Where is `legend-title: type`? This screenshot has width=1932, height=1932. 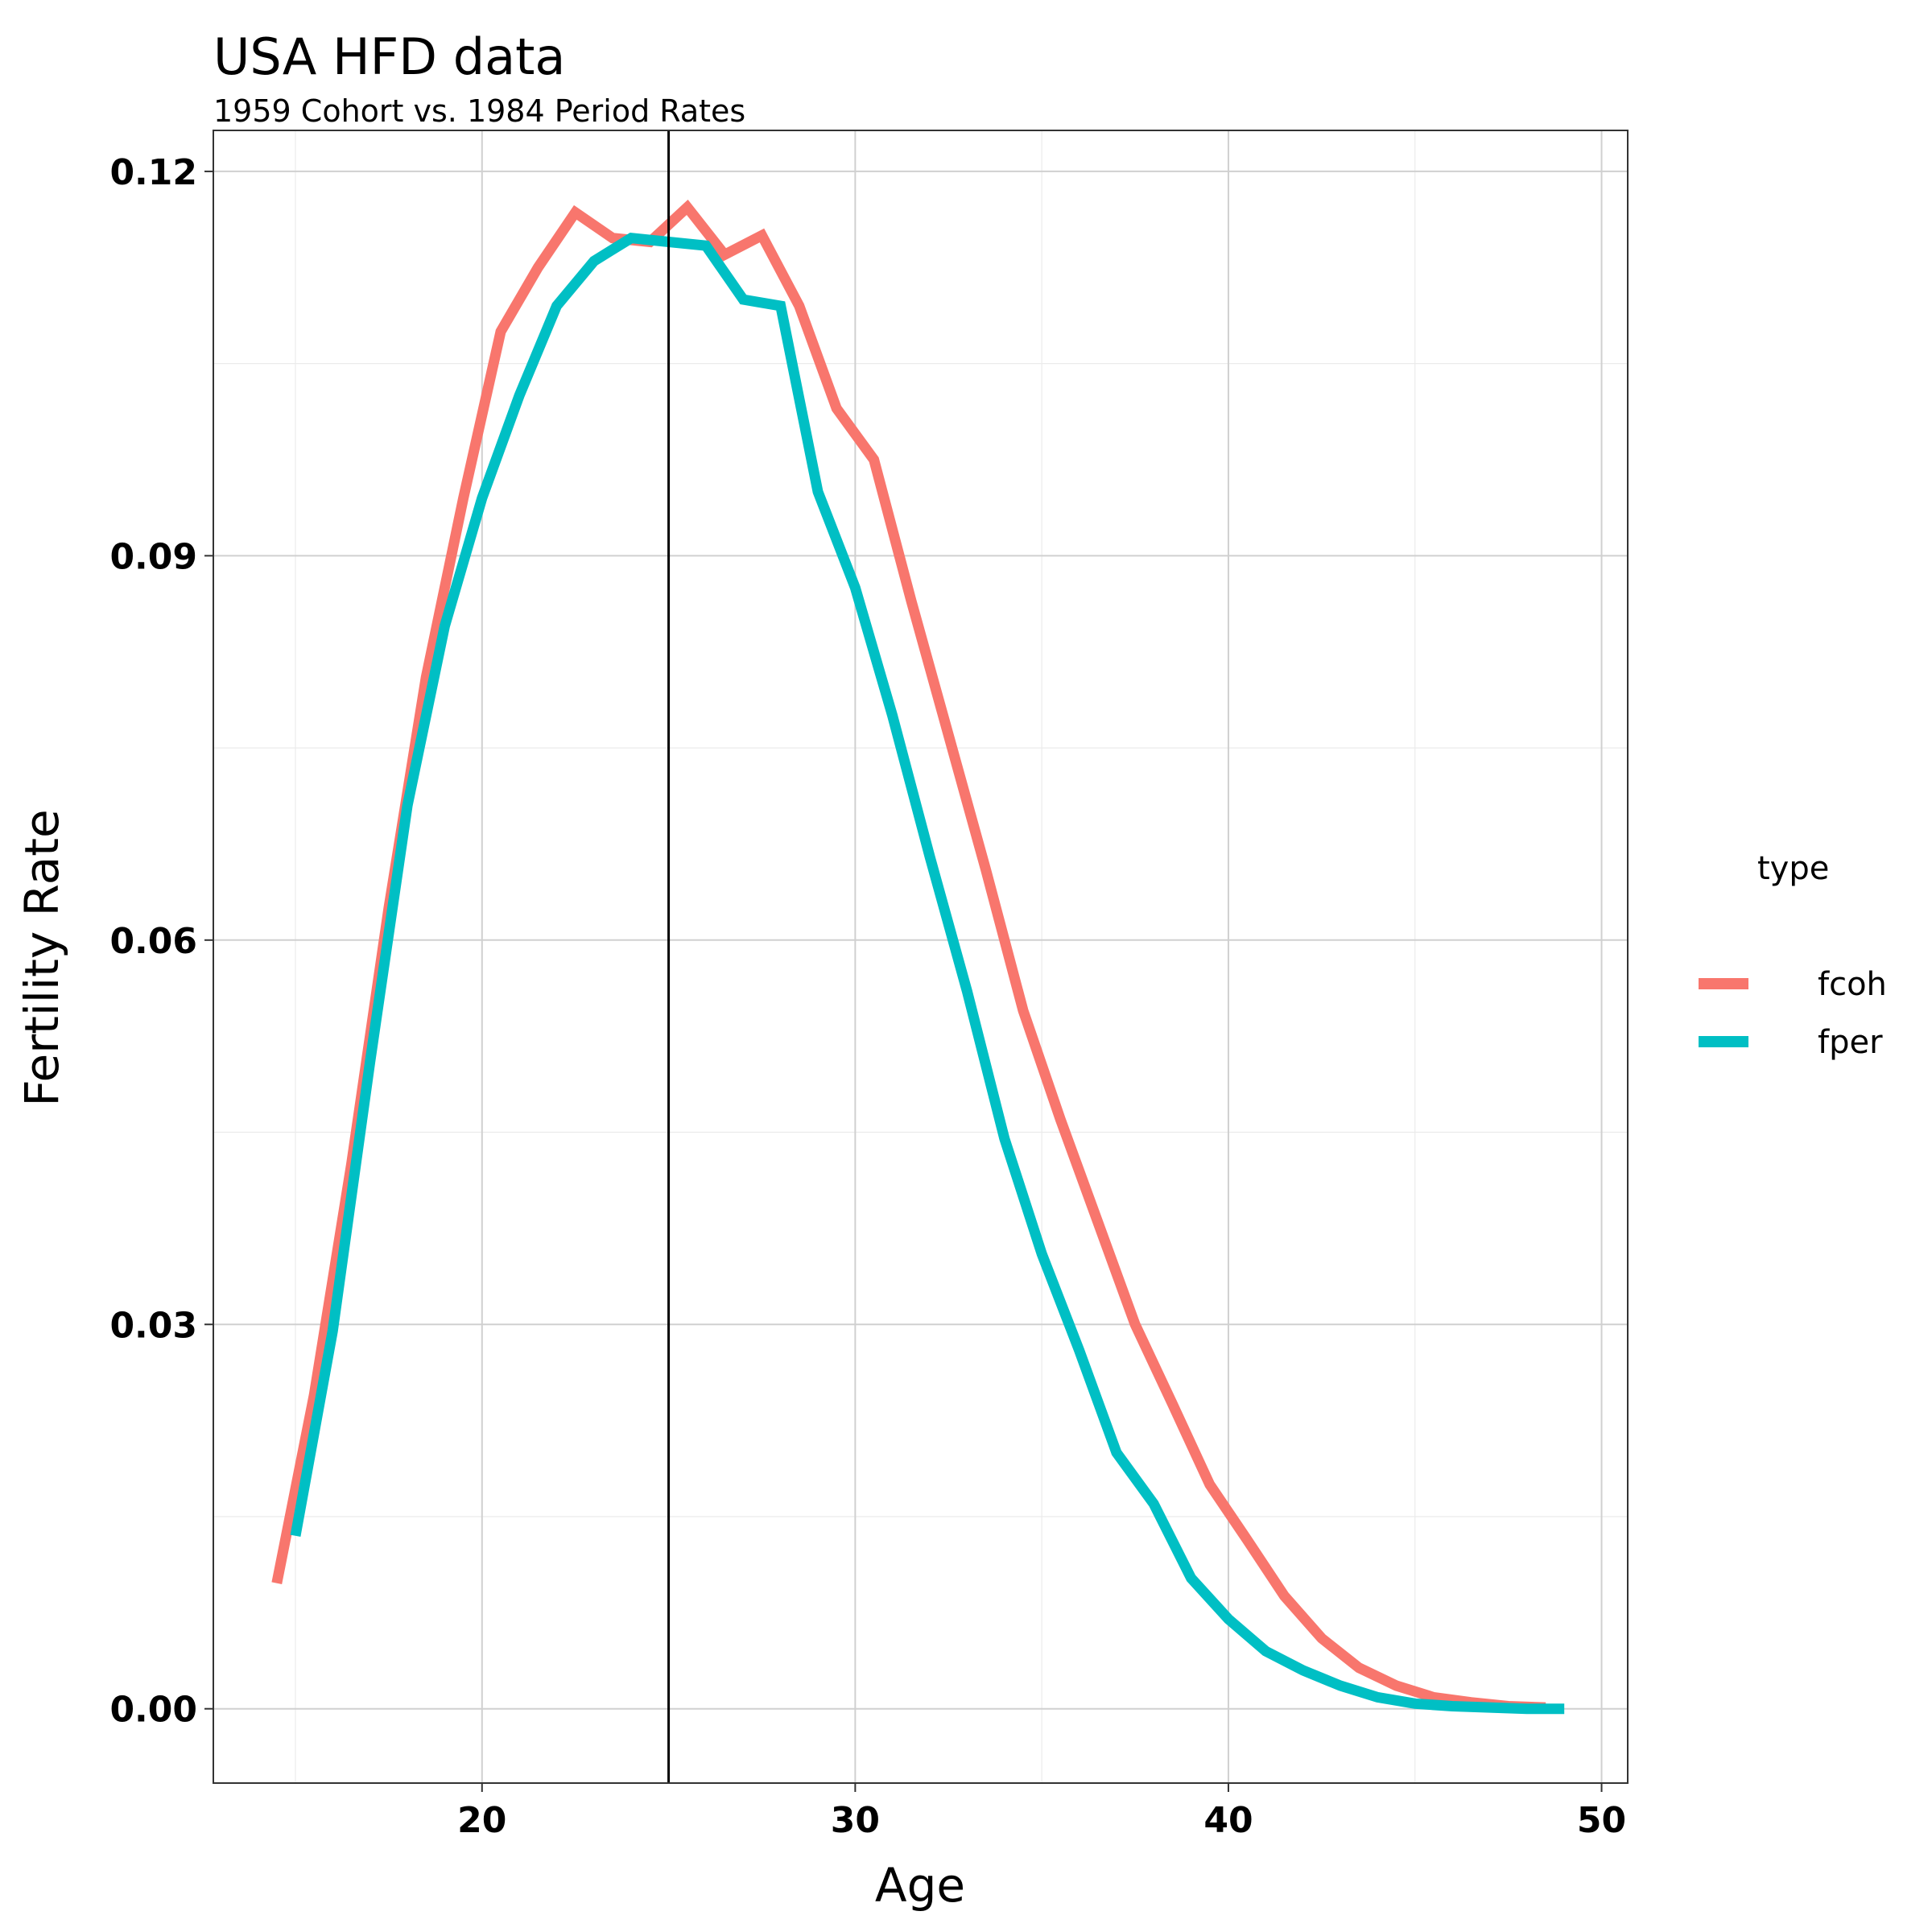 legend-title: type is located at coordinates (1793, 868).